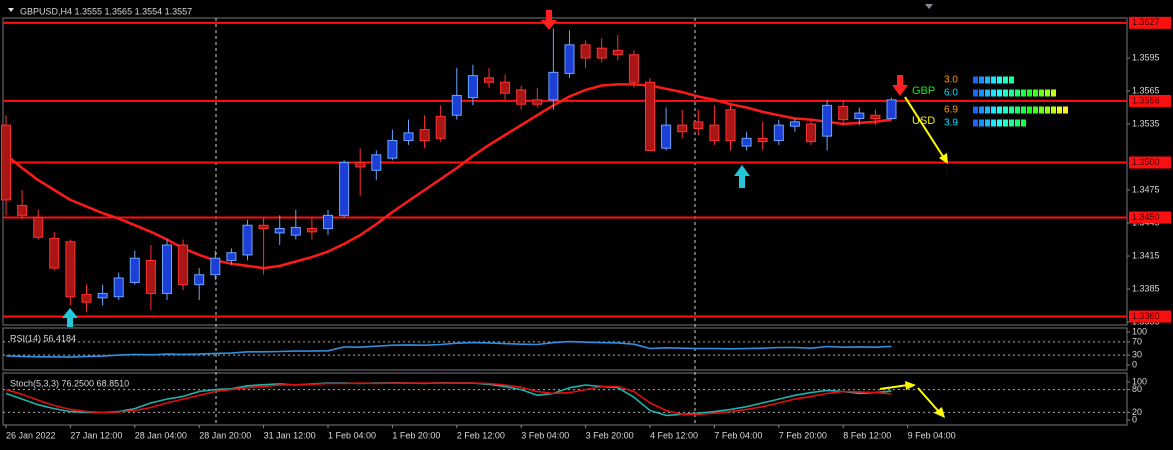 Image resolution: width=1173 pixels, height=450 pixels. What do you see at coordinates (951, 93) in the screenshot?
I see `strength-value: 6.0` at bounding box center [951, 93].